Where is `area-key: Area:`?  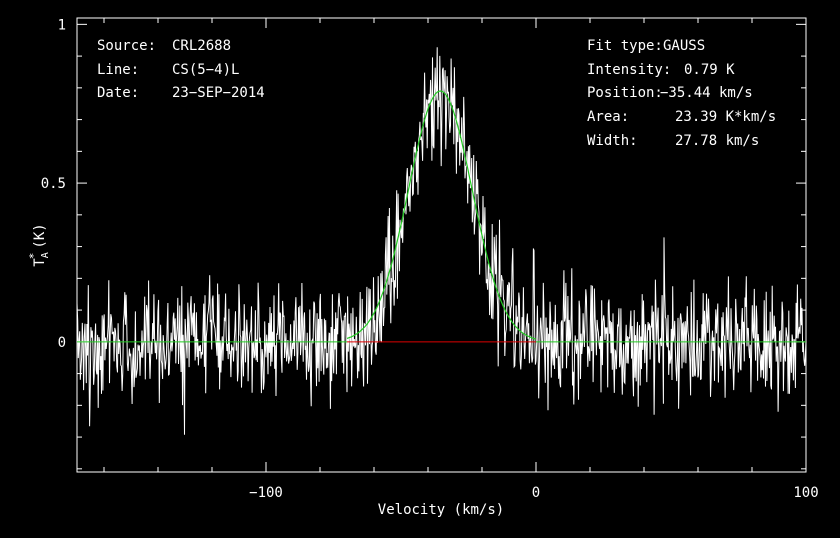 area-key: Area: is located at coordinates (608, 117).